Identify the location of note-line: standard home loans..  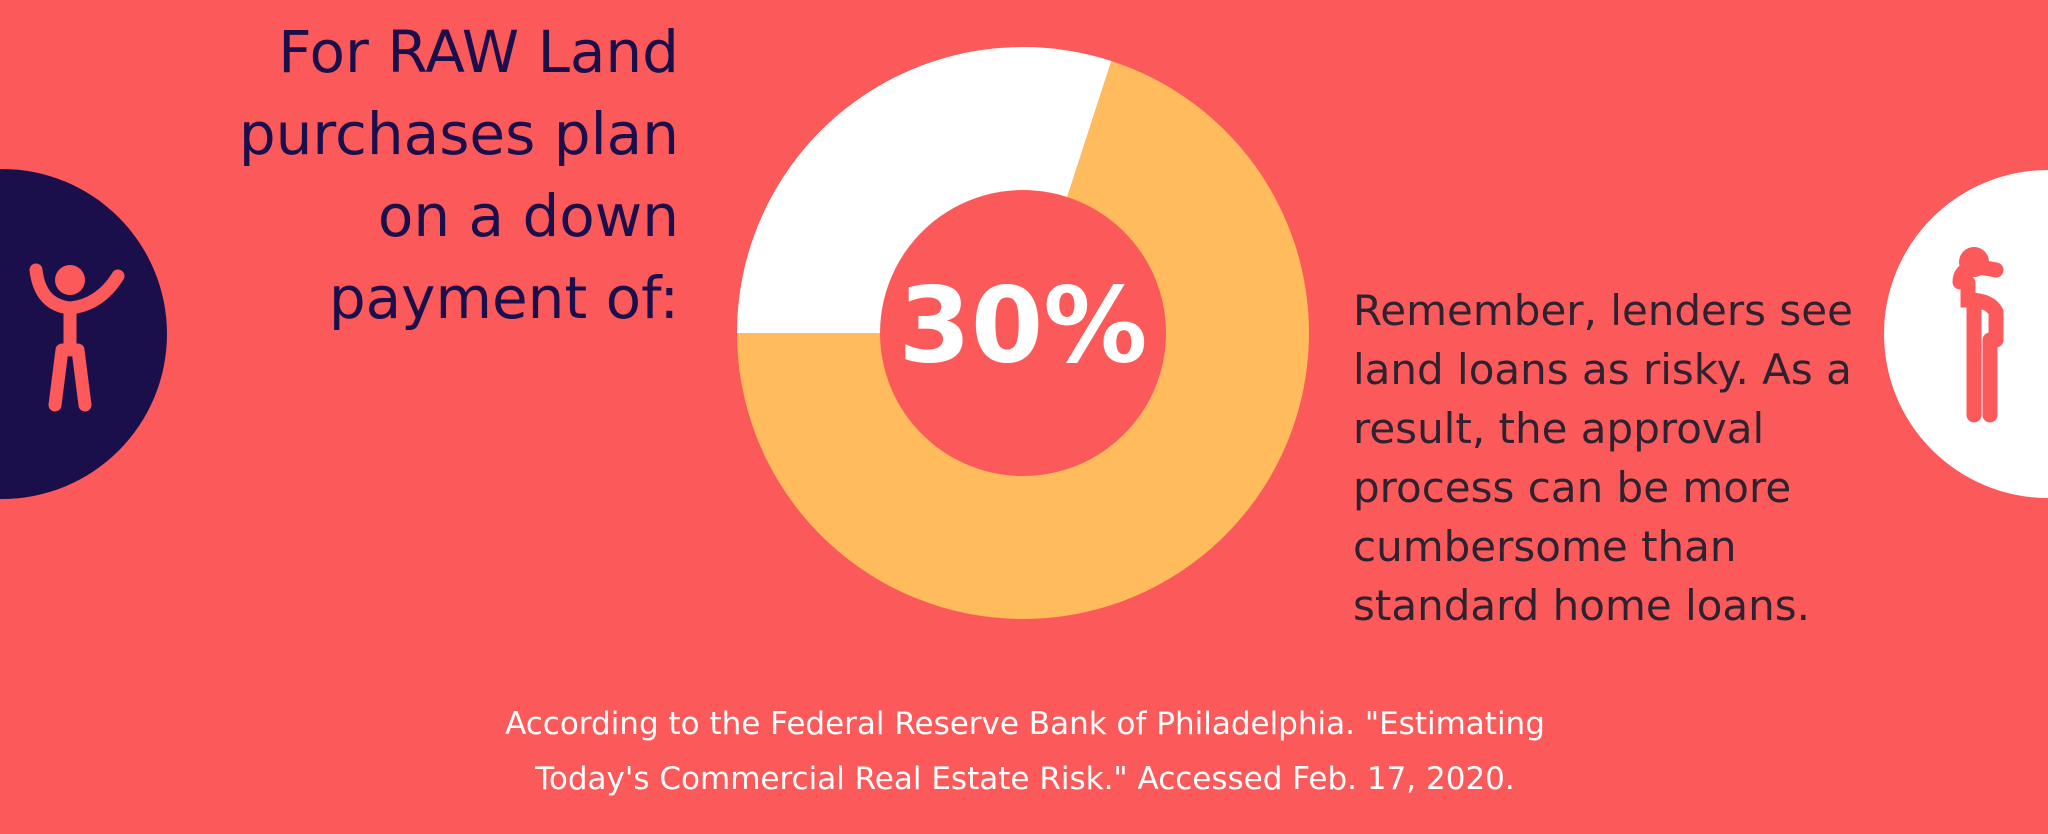
(1581, 605).